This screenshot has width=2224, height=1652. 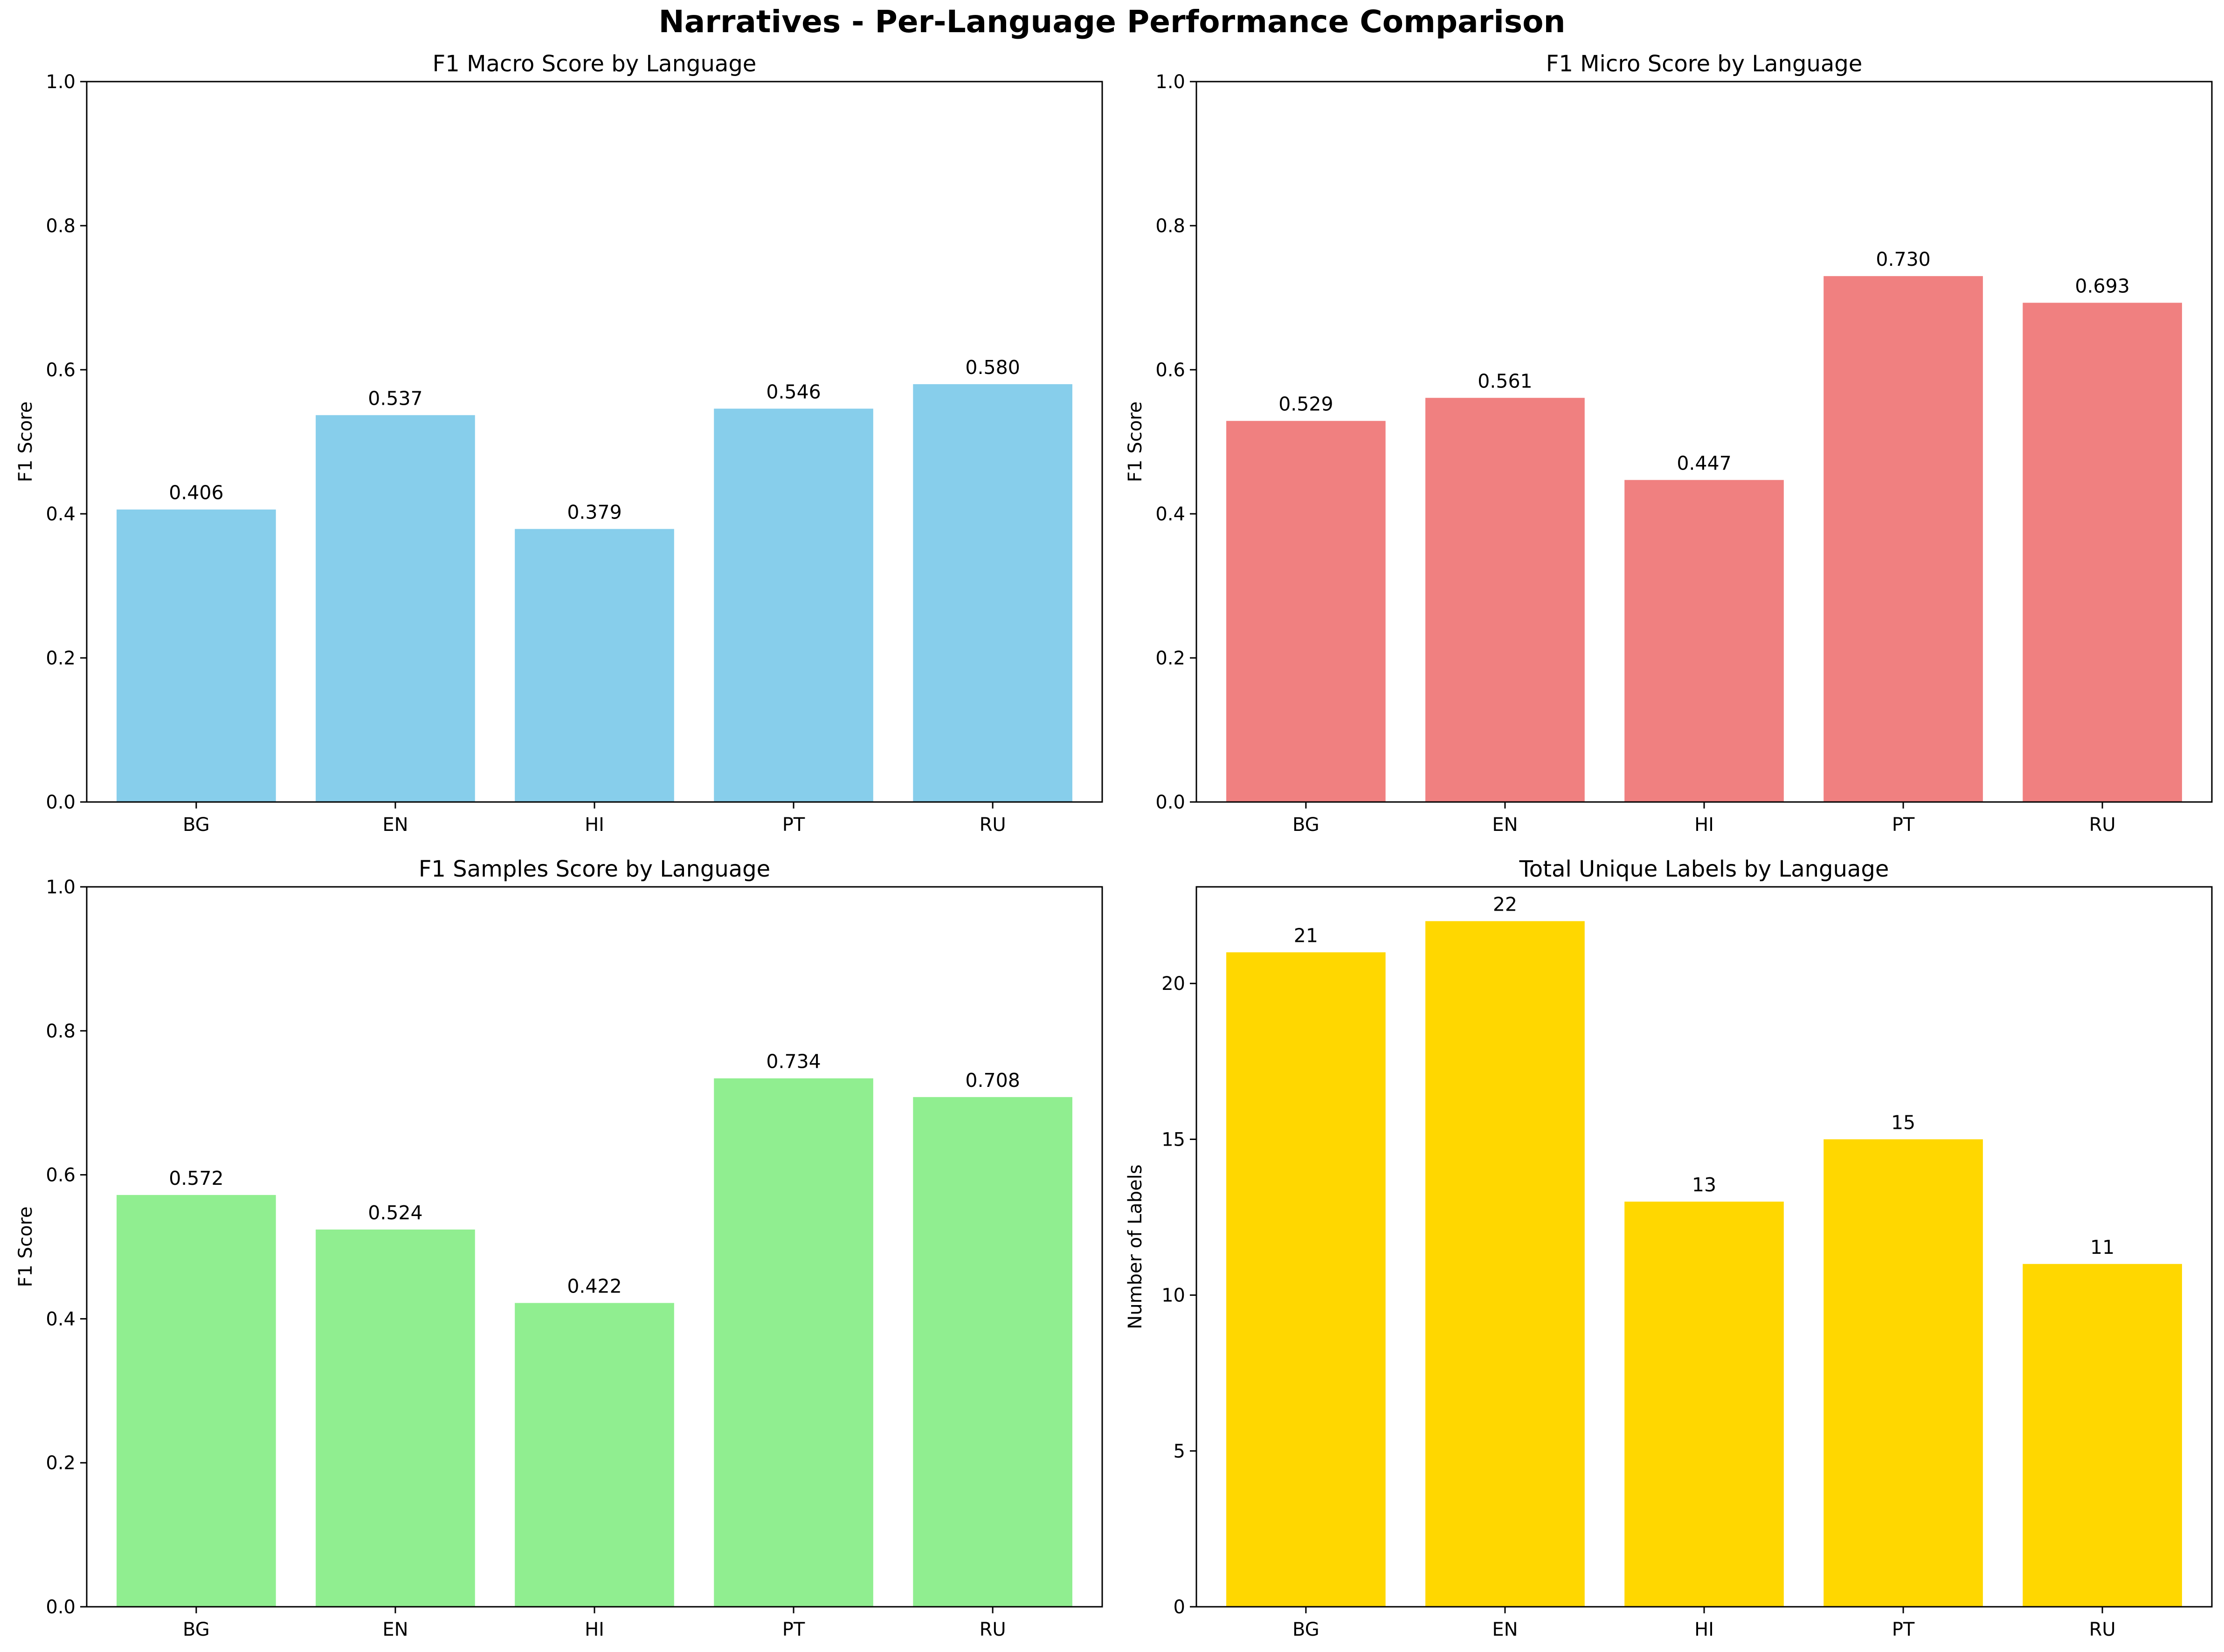 I want to click on y-tick-label: 10, so click(x=1173, y=1295).